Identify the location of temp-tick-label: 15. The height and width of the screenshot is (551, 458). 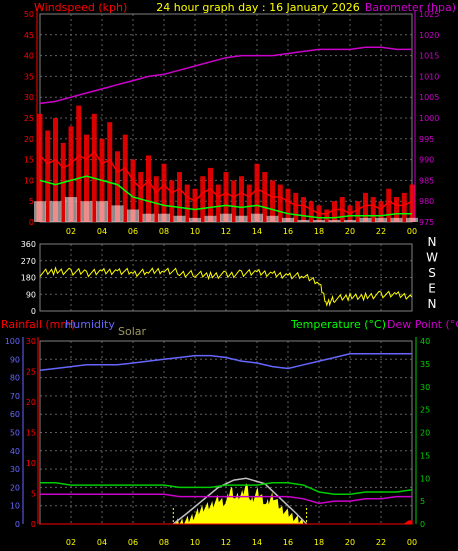
(425, 455).